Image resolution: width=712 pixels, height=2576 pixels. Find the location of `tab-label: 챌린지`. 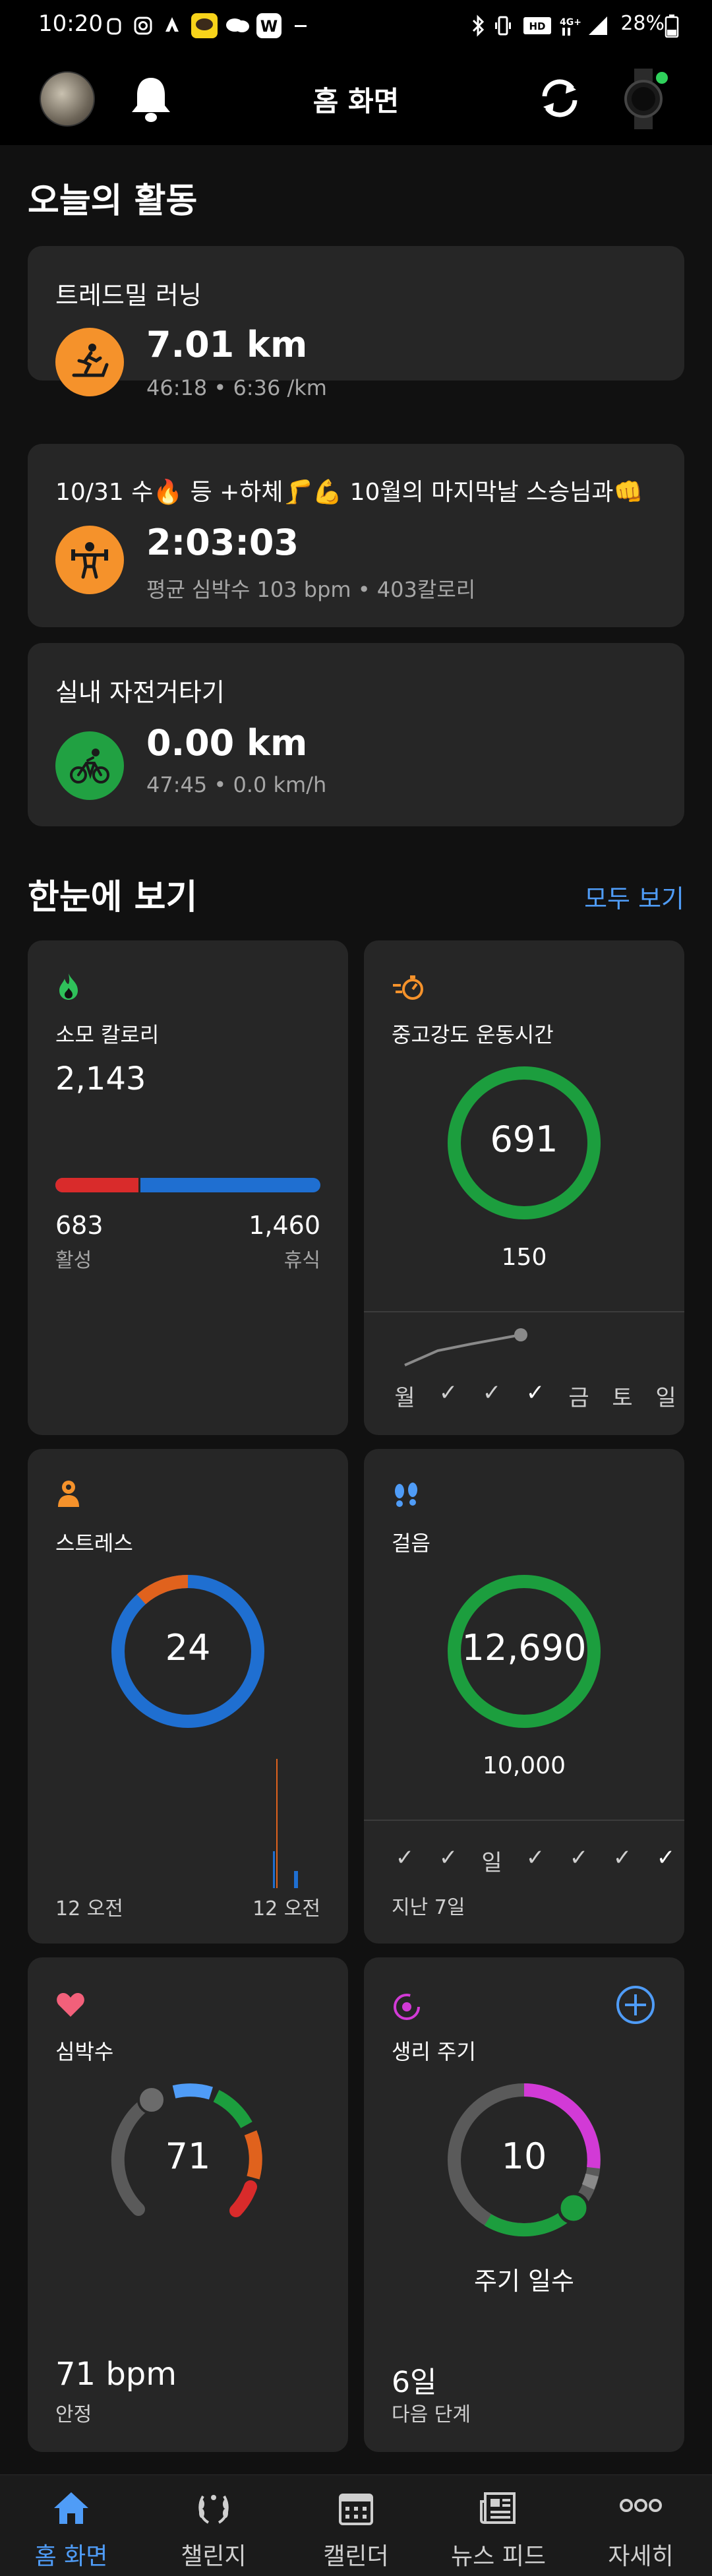

tab-label: 챌린지 is located at coordinates (214, 2556).